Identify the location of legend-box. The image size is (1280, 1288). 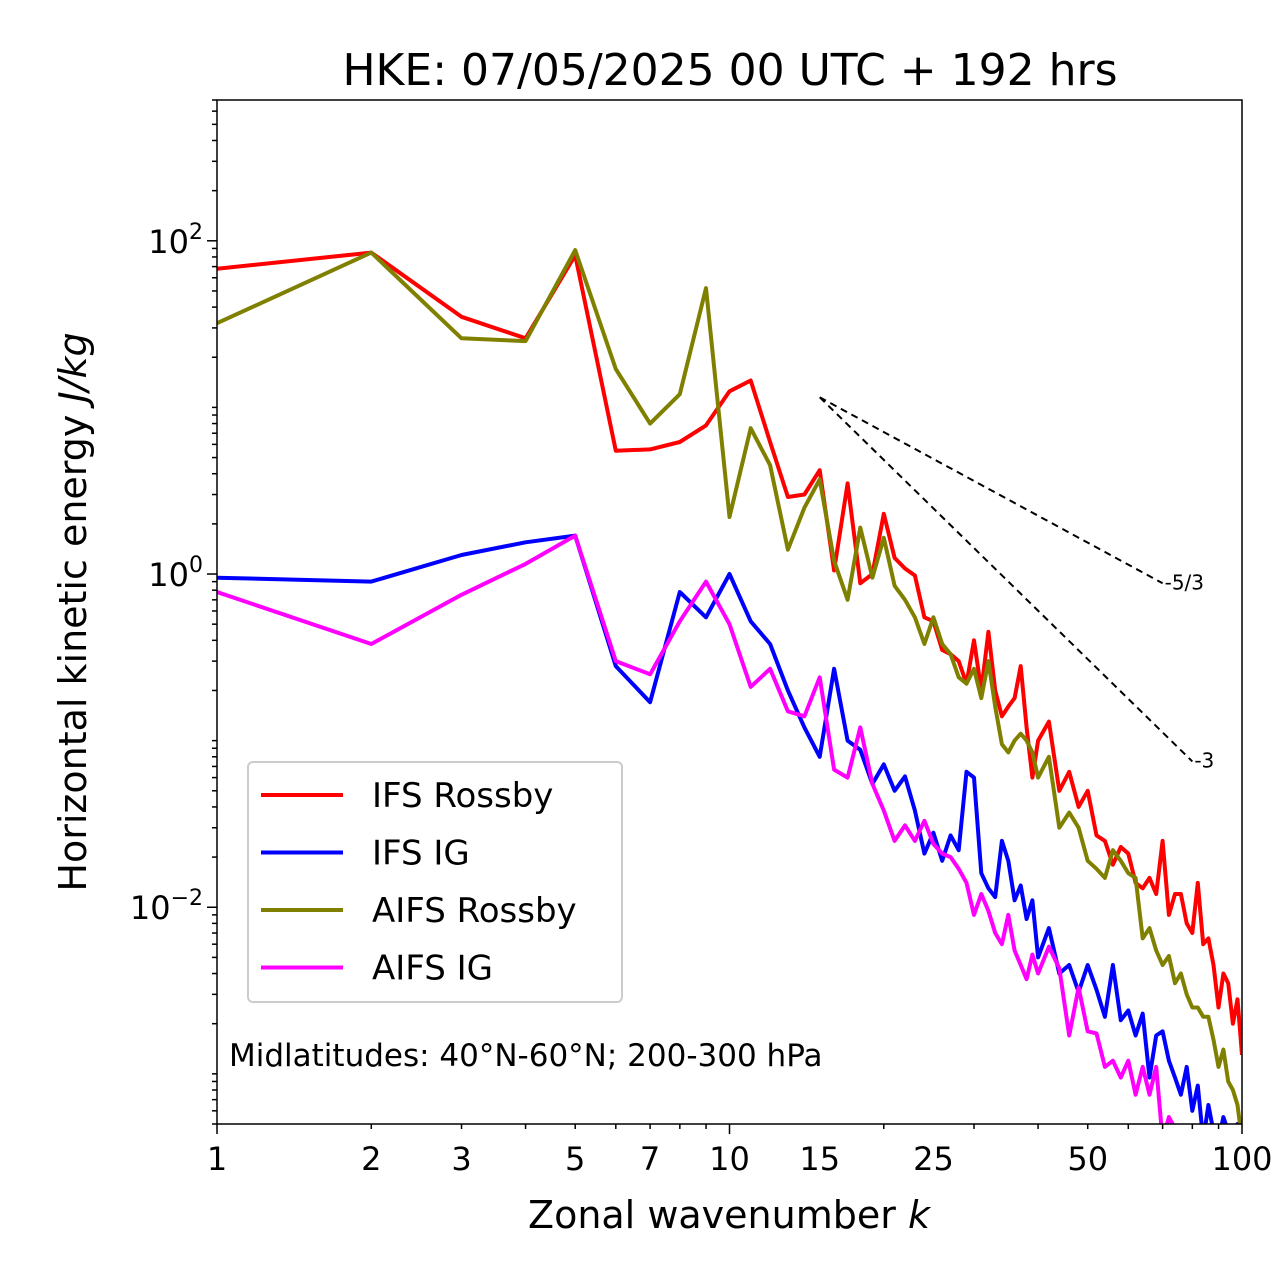
(435, 882).